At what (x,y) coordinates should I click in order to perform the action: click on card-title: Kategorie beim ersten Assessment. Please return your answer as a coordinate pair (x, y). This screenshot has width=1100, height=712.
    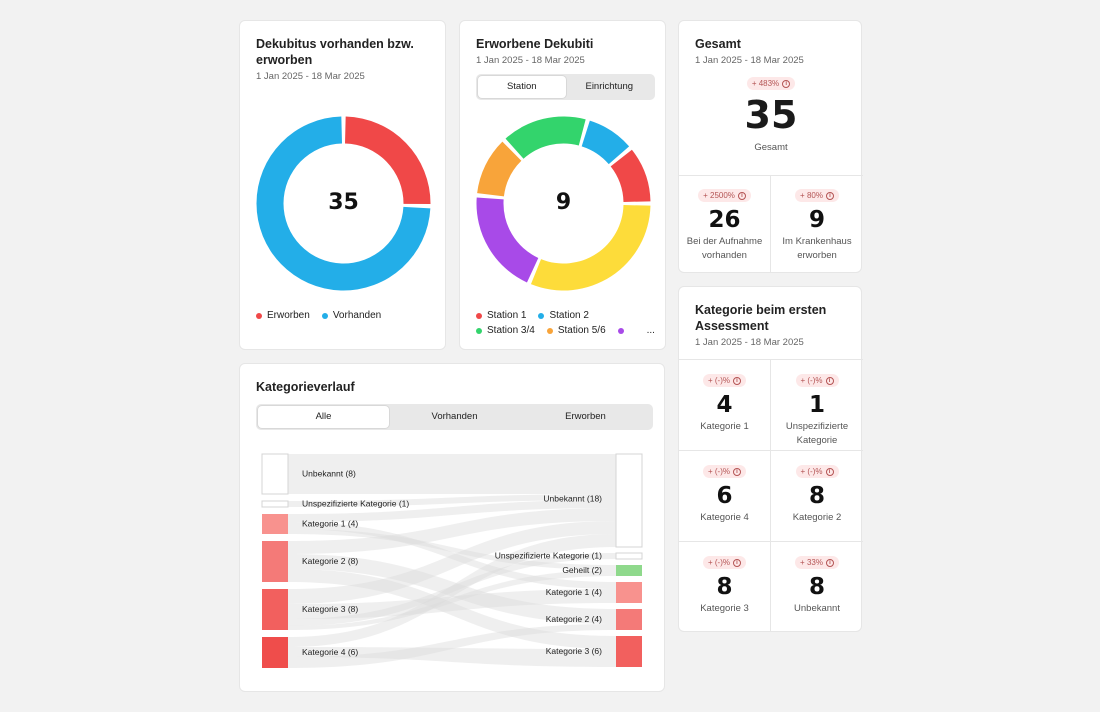
    Looking at the image, I should click on (761, 318).